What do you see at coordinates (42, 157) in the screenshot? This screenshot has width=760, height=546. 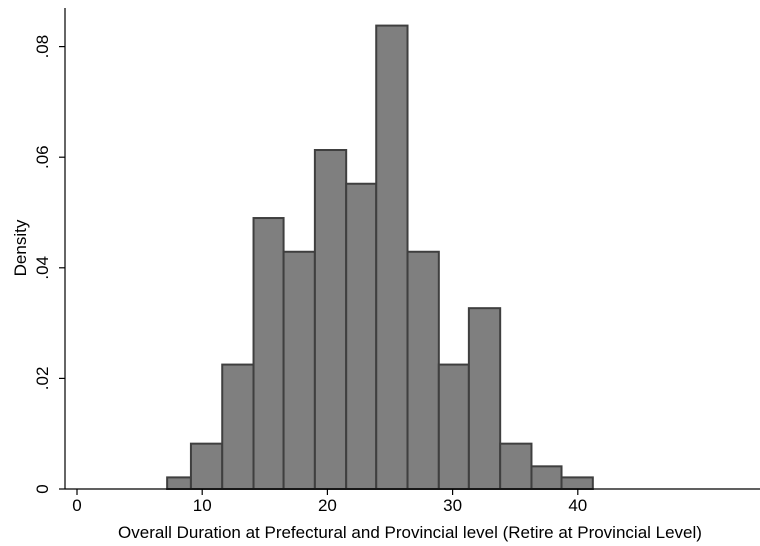 I see `y-tick-label-3: .06` at bounding box center [42, 157].